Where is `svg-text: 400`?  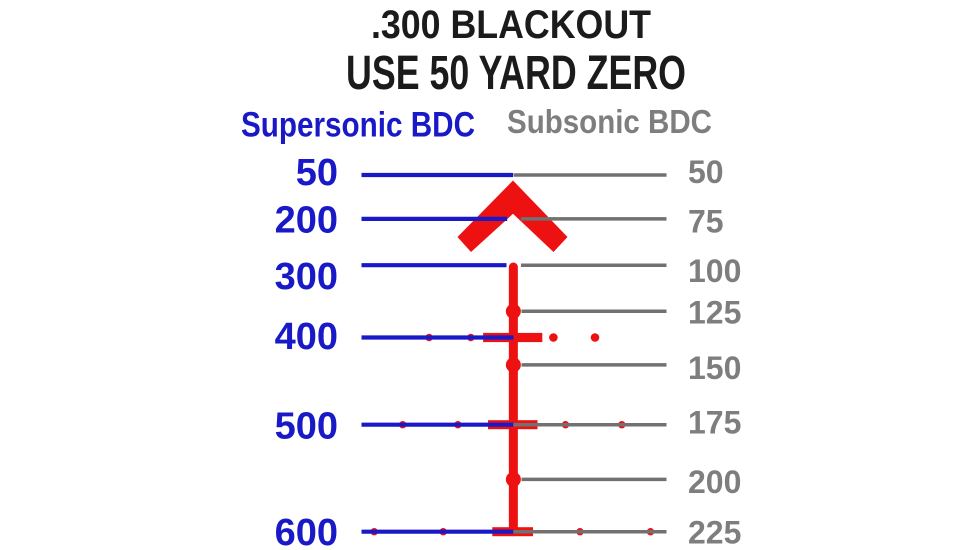 svg-text: 400 is located at coordinates (306, 337).